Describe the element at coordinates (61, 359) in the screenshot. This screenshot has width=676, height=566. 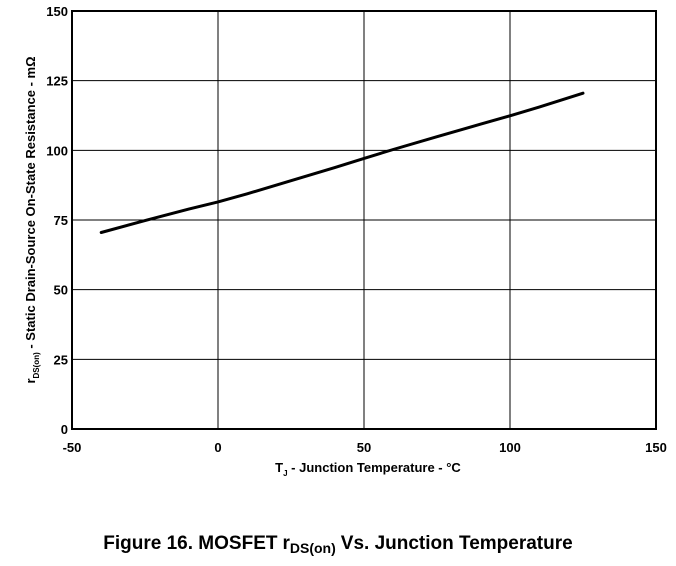
I see `y-tick-label: 25` at that location.